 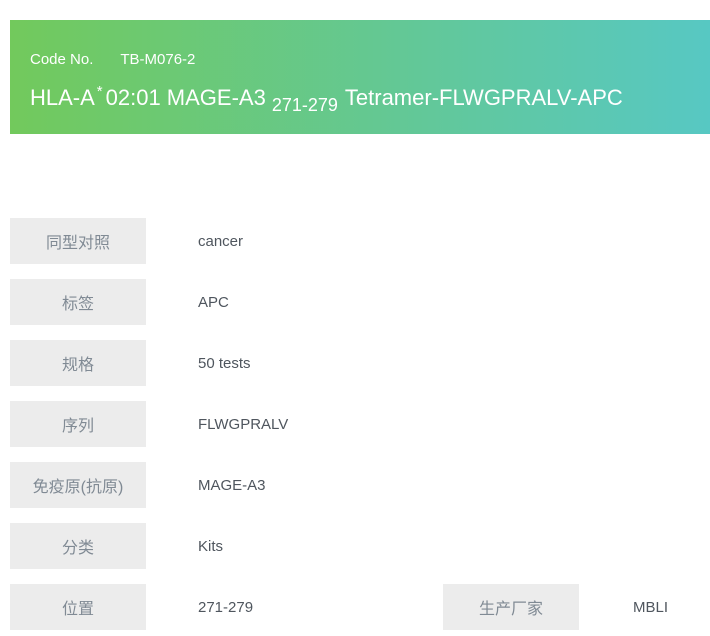 I want to click on position-value: 271-279, so click(x=226, y=607).